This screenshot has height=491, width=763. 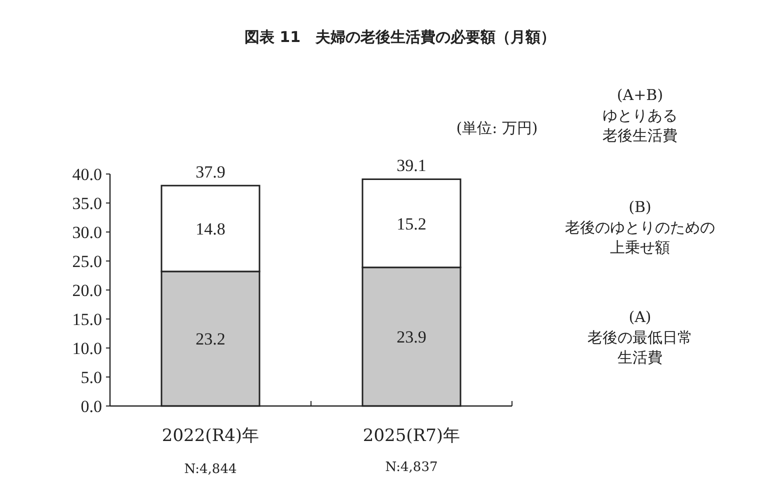 What do you see at coordinates (211, 172) in the screenshot?
I see `total-label: 37.9` at bounding box center [211, 172].